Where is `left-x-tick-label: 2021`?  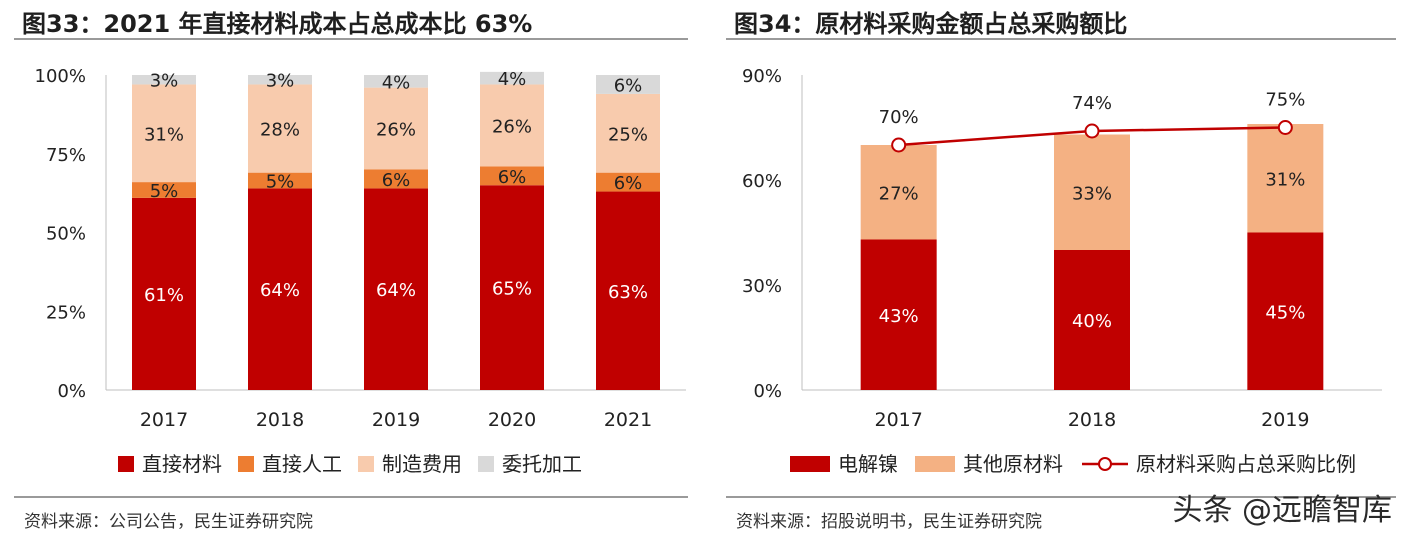
left-x-tick-label: 2021 is located at coordinates (628, 420).